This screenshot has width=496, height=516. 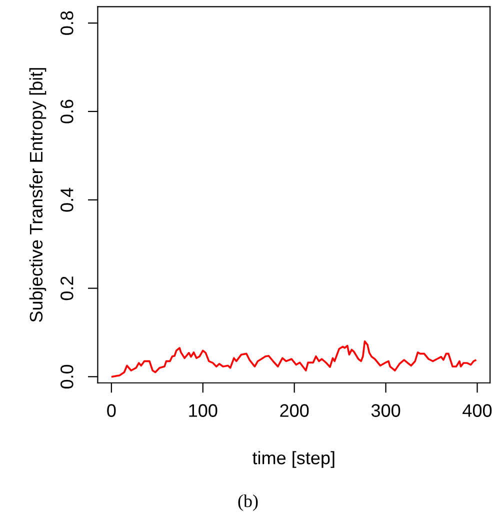 I want to click on y-tick-label: 0.2, so click(x=67, y=288).